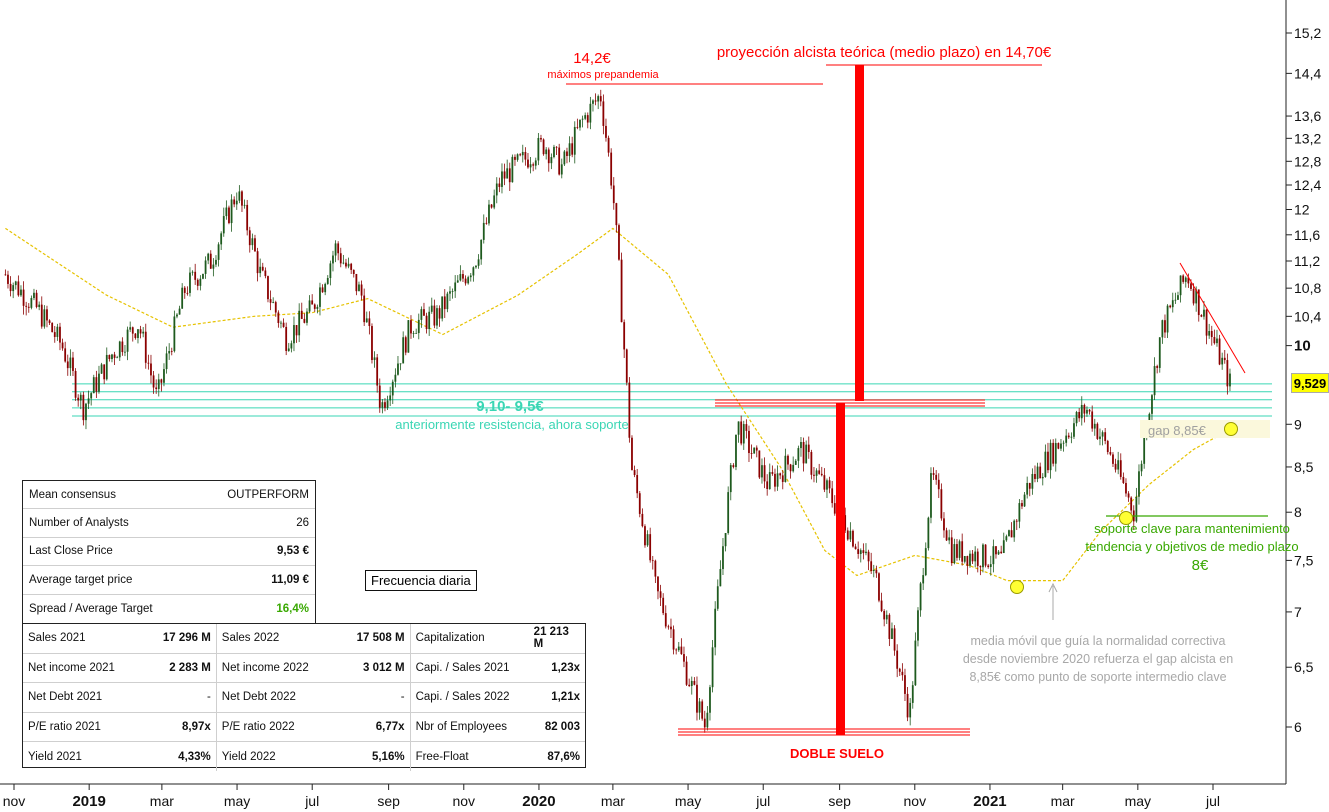  I want to click on y-tick-label: 12,4, so click(1307, 185).